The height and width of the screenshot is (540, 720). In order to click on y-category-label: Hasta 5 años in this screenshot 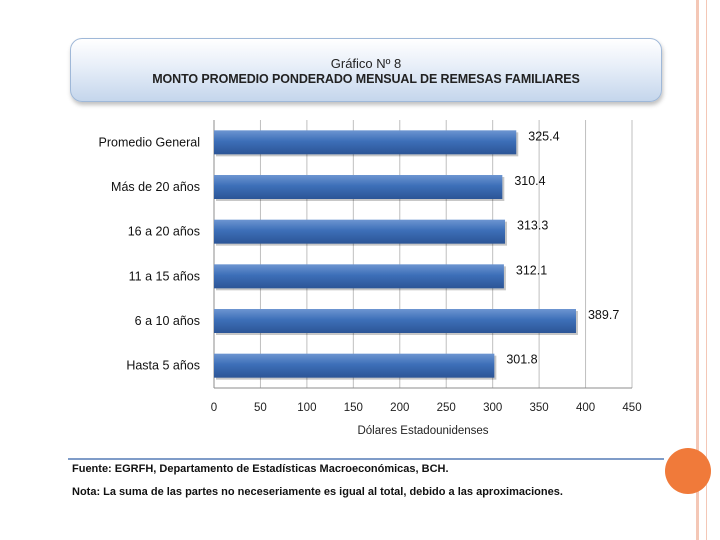, I will do `click(163, 366)`.